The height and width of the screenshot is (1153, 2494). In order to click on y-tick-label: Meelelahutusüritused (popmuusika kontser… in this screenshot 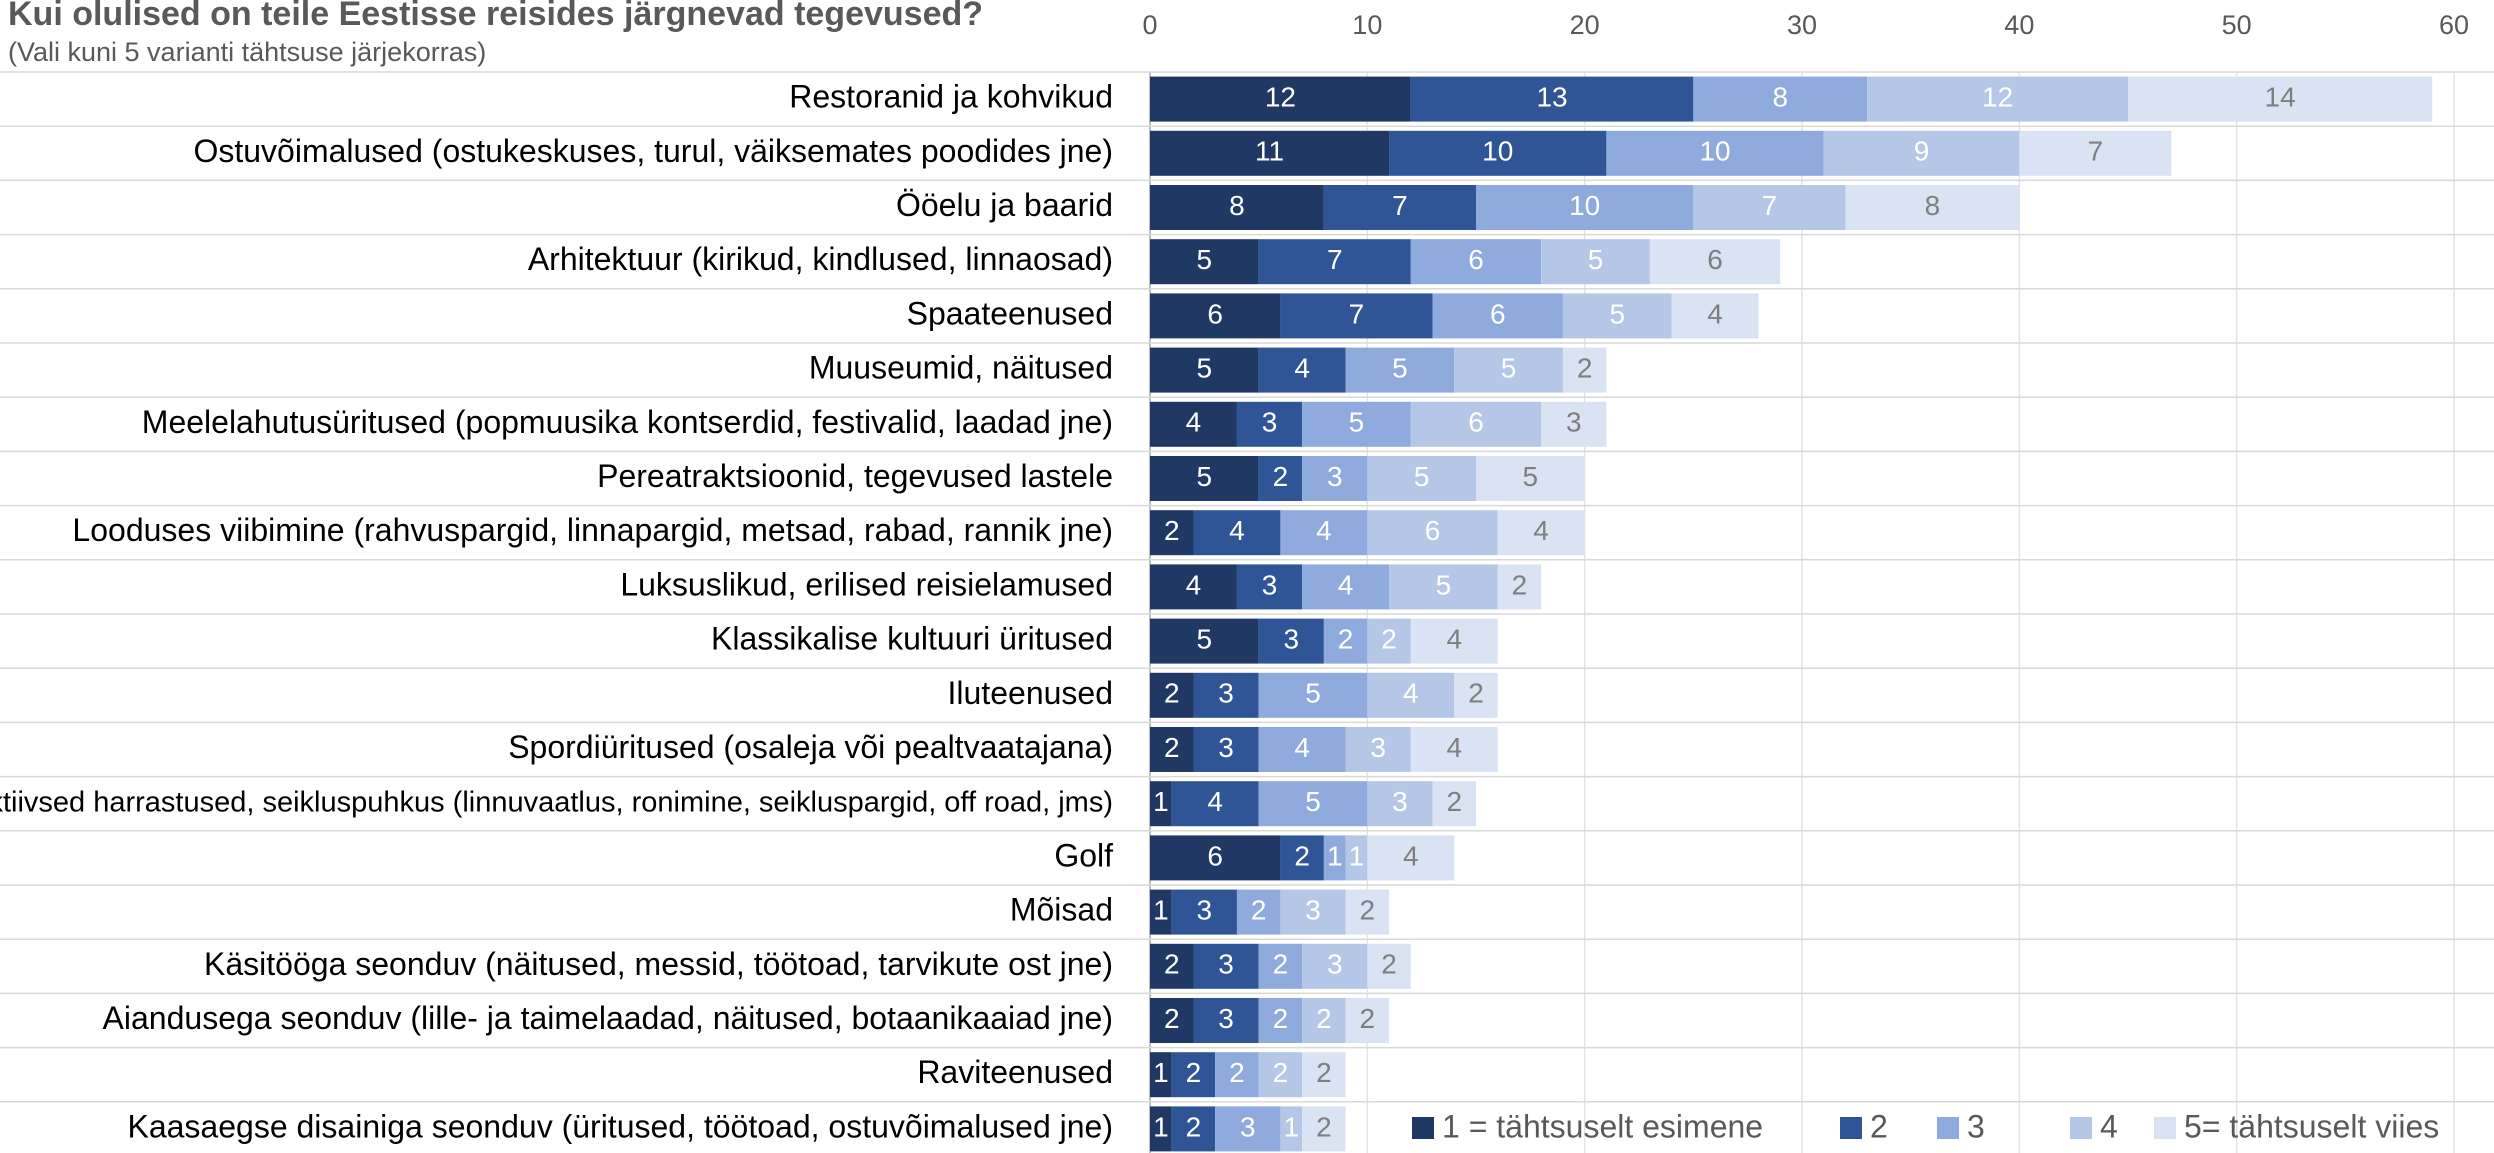, I will do `click(627, 422)`.